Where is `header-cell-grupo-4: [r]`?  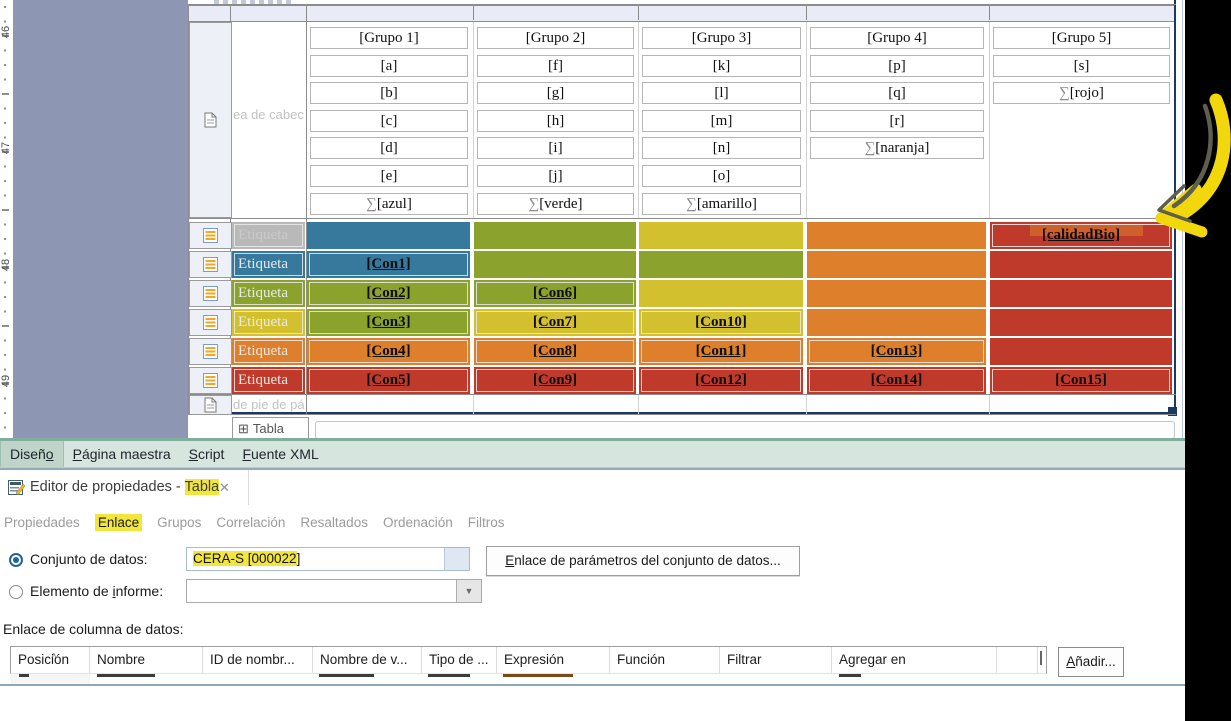
header-cell-grupo-4: [r] is located at coordinates (897, 121).